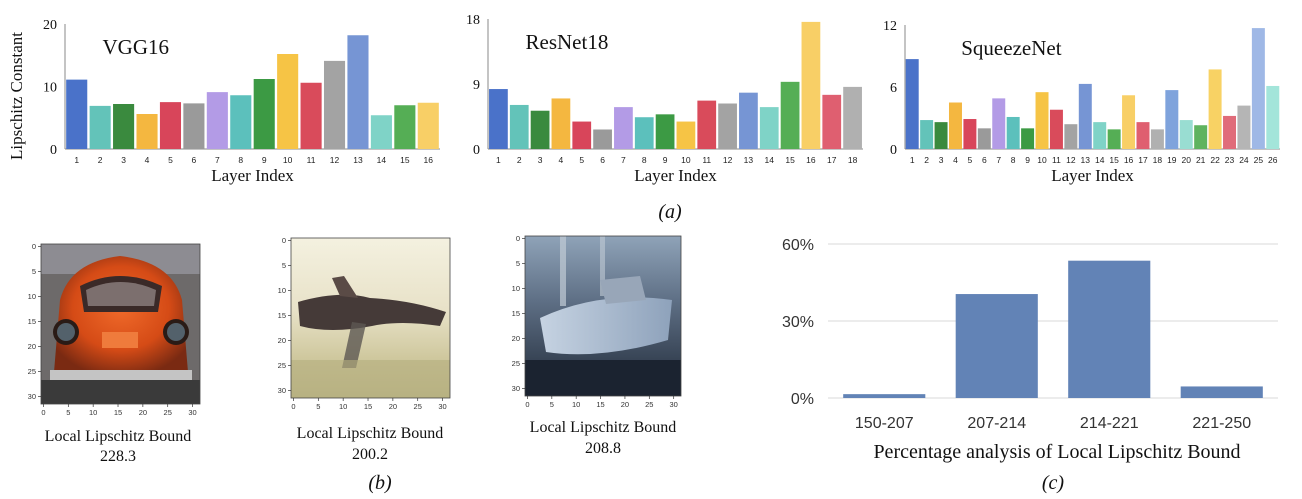  Describe the element at coordinates (1129, 160) in the screenshot. I see `squeezenet-x-tick: 16` at that location.